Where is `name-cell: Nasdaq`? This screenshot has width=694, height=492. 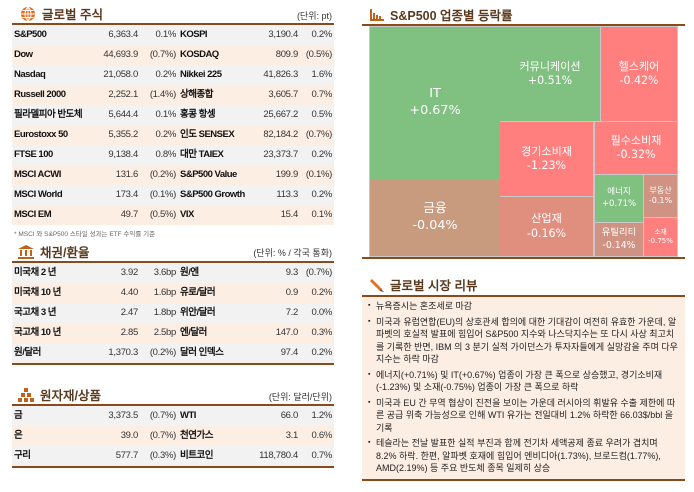
name-cell: Nasdaq is located at coordinates (30, 74).